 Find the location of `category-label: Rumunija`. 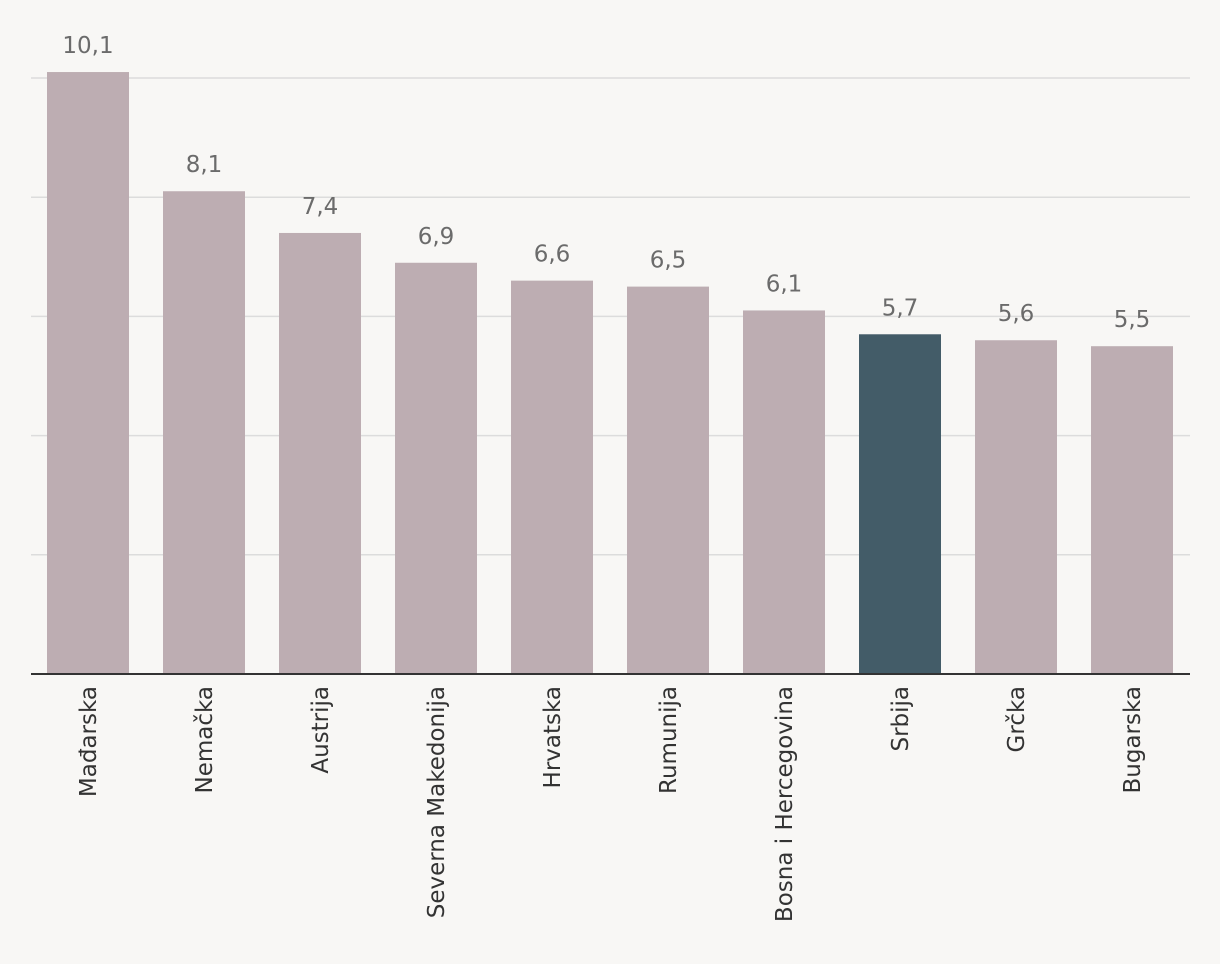

category-label: Rumunija is located at coordinates (669, 740).